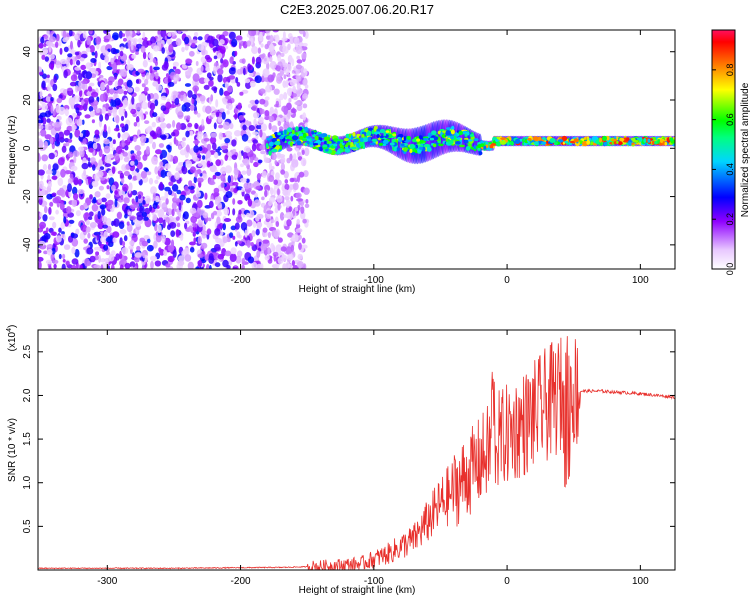 The width and height of the screenshot is (750, 605). Describe the element at coordinates (27, 52) in the screenshot. I see `spectrogram-y-tick-label: 40` at that location.